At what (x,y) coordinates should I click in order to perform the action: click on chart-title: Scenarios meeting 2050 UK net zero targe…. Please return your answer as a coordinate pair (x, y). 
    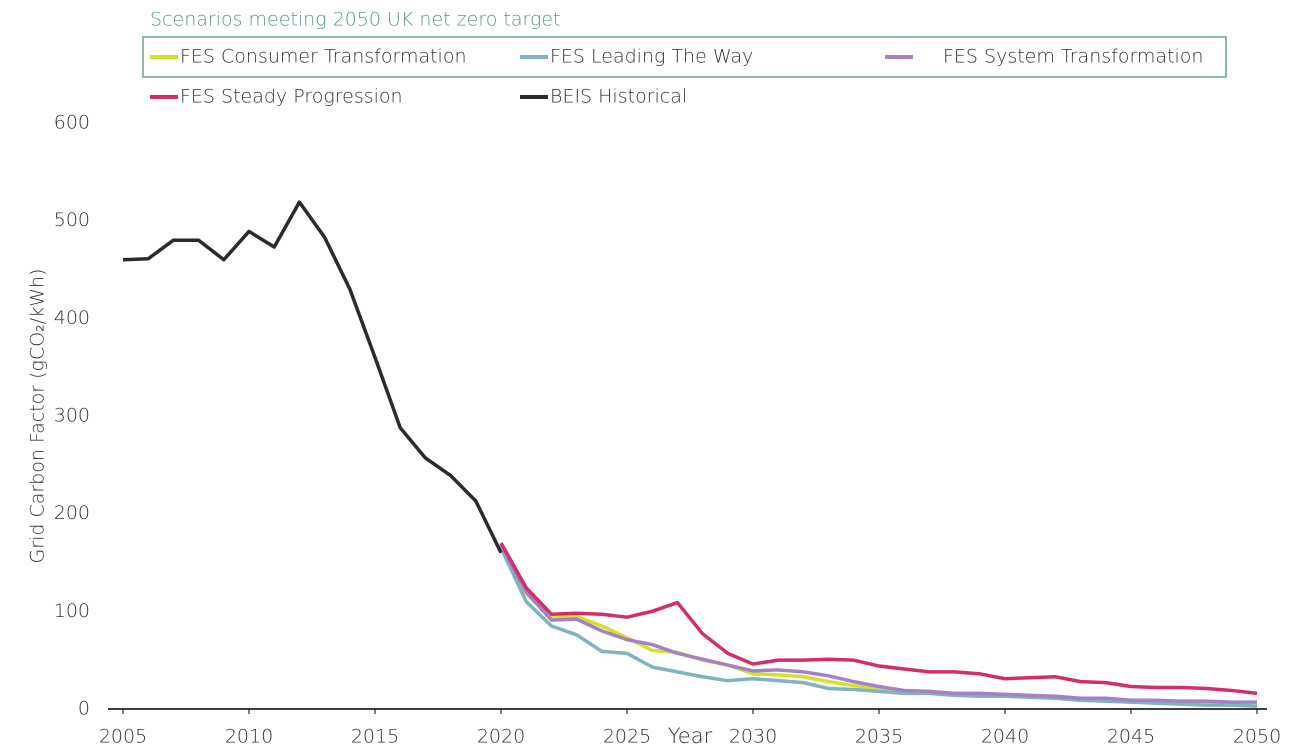
    Looking at the image, I should click on (355, 20).